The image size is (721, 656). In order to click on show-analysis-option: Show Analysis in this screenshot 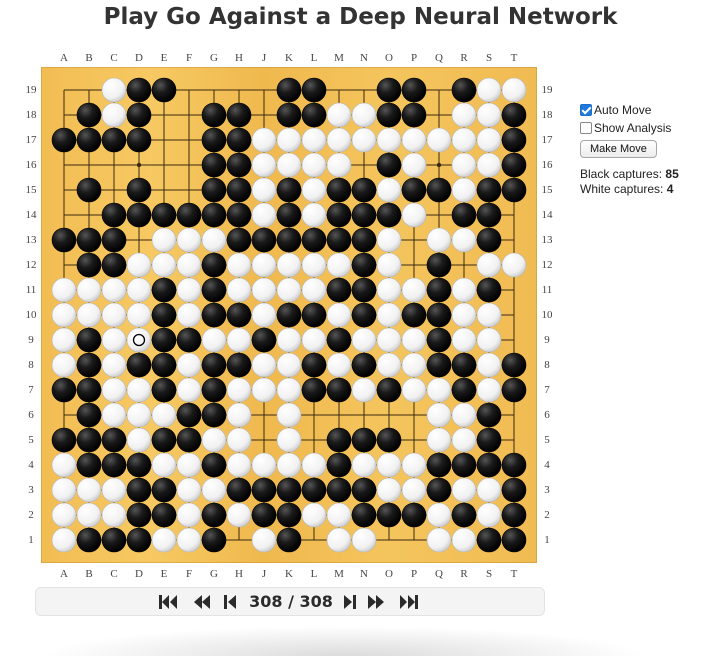, I will do `click(629, 128)`.